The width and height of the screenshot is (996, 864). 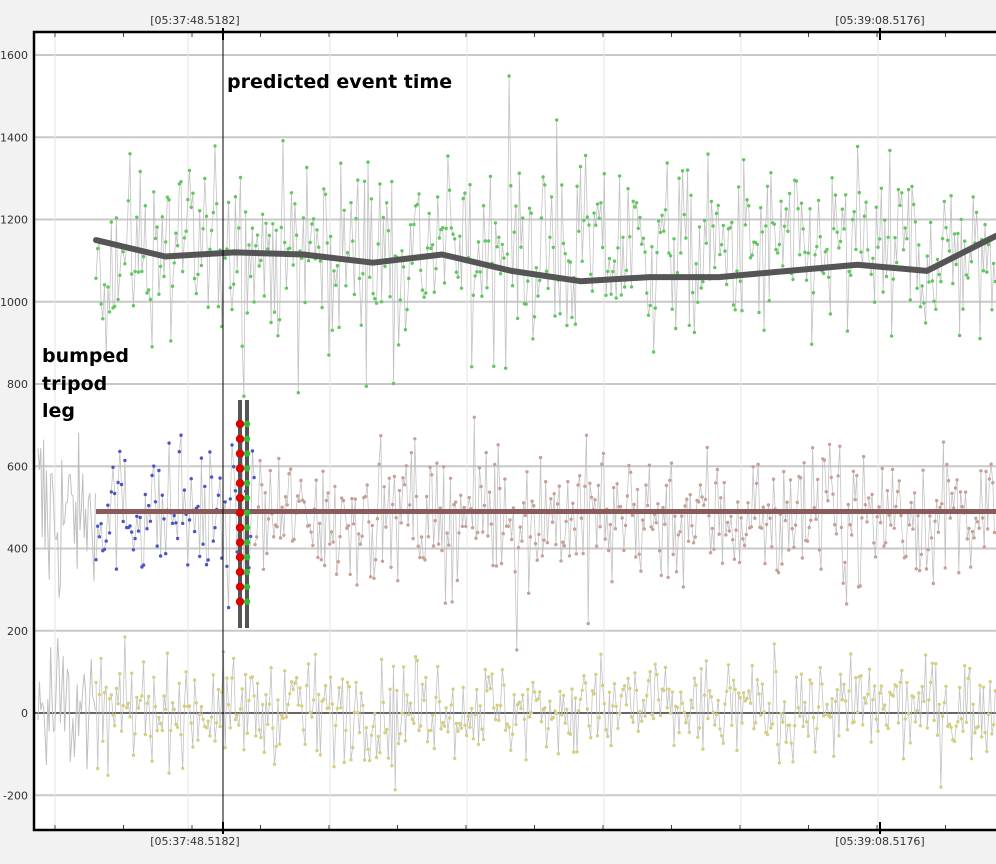 What do you see at coordinates (66, 515) in the screenshot?
I see `bumped-noise-trace` at bounding box center [66, 515].